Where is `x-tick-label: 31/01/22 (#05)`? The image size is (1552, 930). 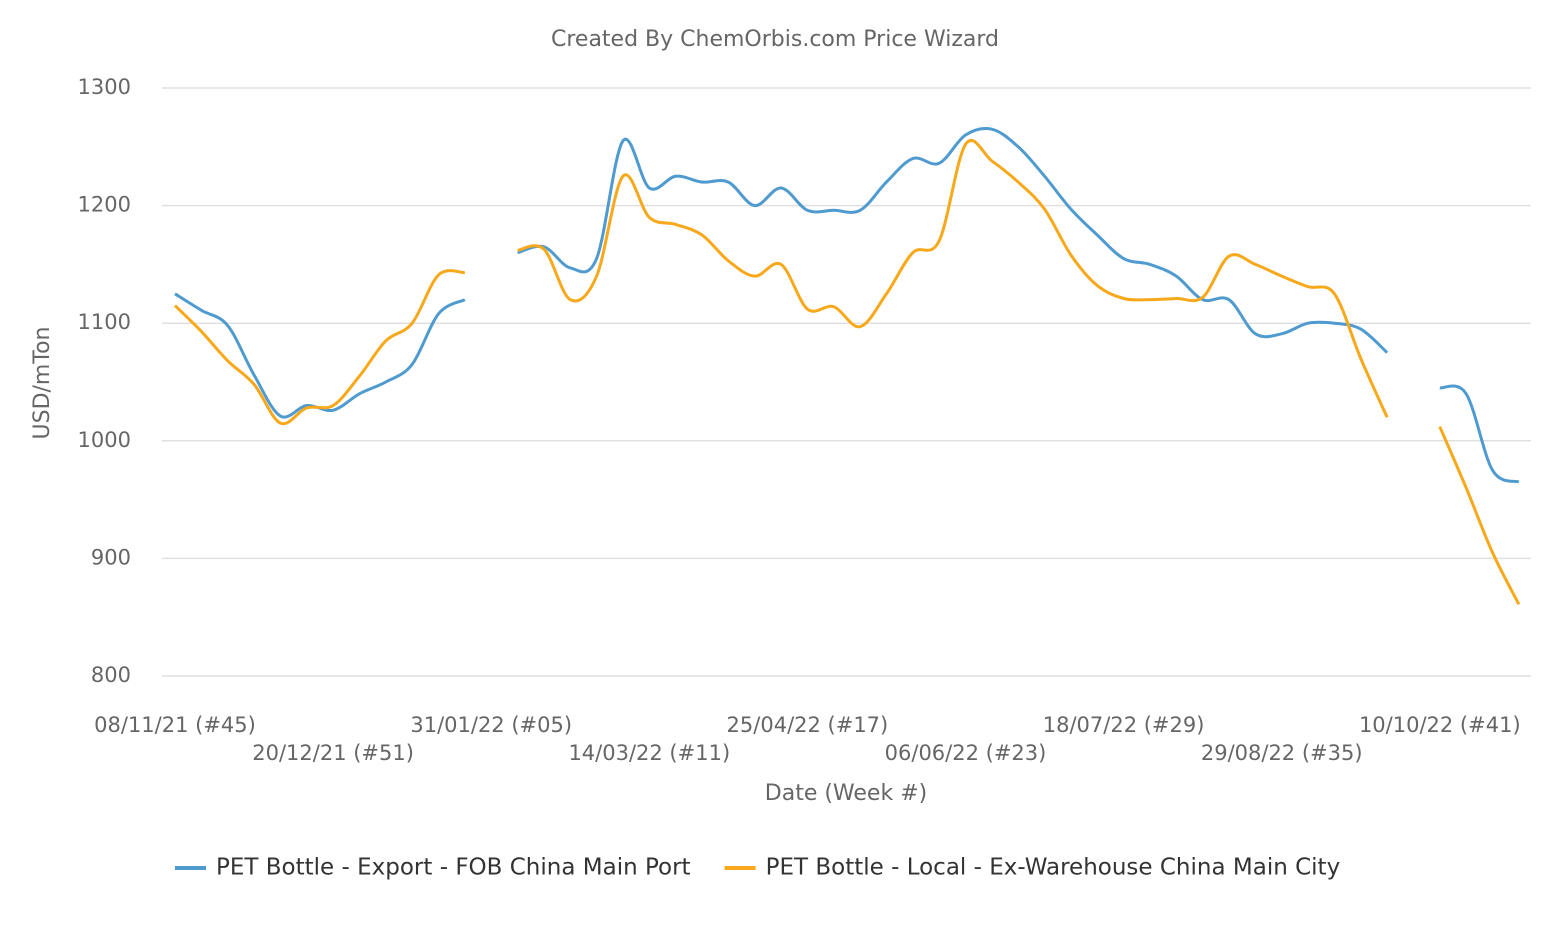 x-tick-label: 31/01/22 (#05) is located at coordinates (491, 725).